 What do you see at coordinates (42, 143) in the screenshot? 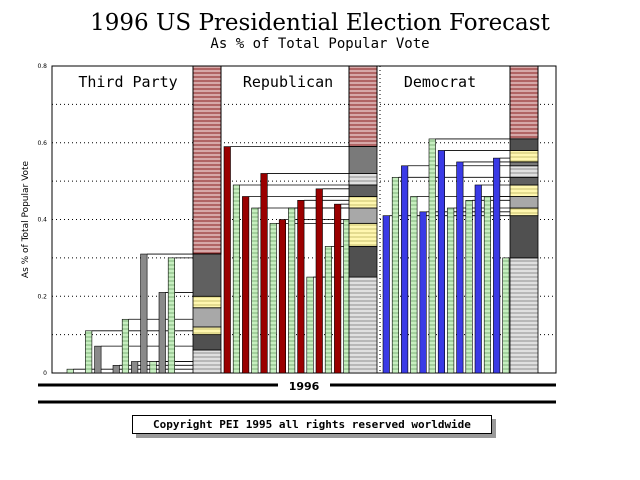
I see `y-tick-label: 0.6` at bounding box center [42, 143].